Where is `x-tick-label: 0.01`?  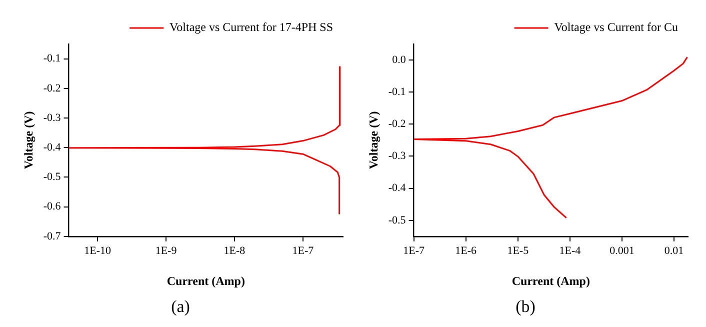
x-tick-label: 0.01 is located at coordinates (674, 250).